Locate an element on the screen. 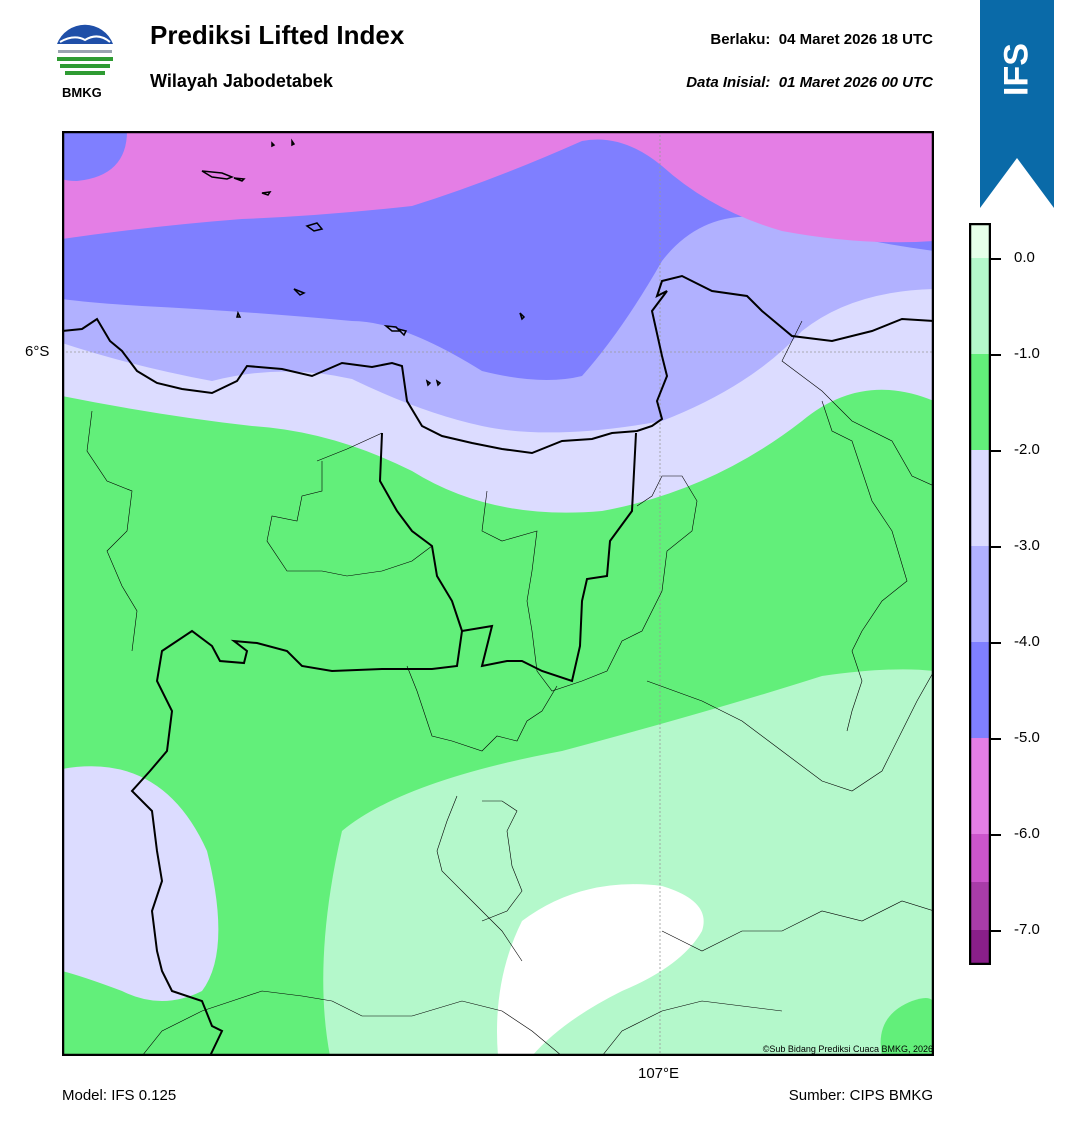 Image resolution: width=1068 pixels, height=1128 pixels. zone-green-corner is located at coordinates (907, 1026).